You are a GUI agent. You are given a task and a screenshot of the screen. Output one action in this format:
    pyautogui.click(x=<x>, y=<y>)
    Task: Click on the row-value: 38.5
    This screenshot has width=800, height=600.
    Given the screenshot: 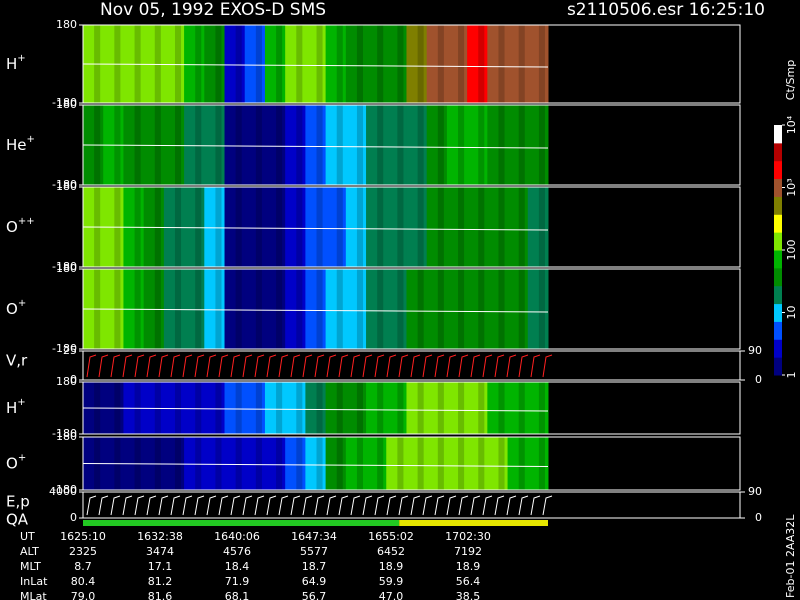 What is the action you would take?
    pyautogui.click(x=468, y=595)
    